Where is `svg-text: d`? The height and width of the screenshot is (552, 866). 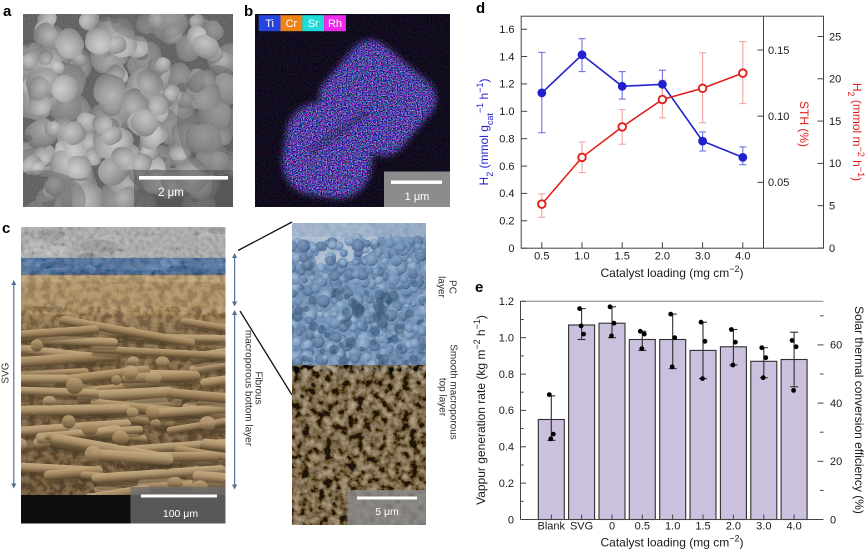
svg-text: d is located at coordinates (480, 8).